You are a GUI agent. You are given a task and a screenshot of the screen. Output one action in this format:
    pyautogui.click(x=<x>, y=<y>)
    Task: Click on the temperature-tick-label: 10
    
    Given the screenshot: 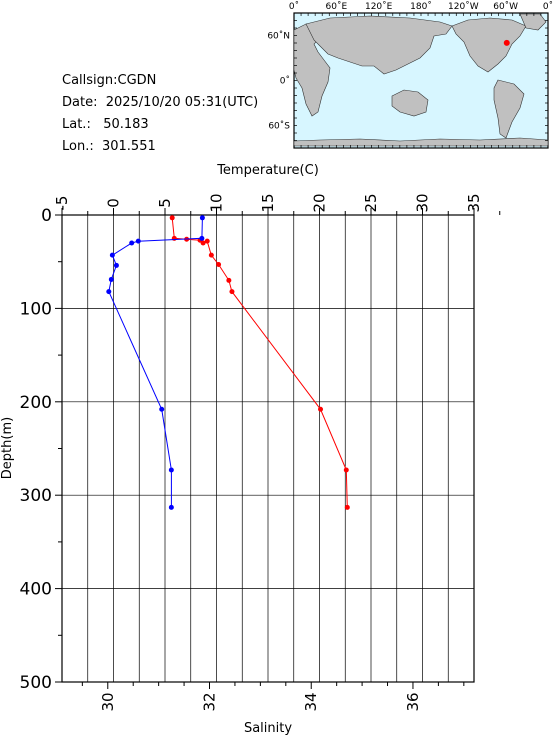 What is the action you would take?
    pyautogui.click(x=217, y=202)
    